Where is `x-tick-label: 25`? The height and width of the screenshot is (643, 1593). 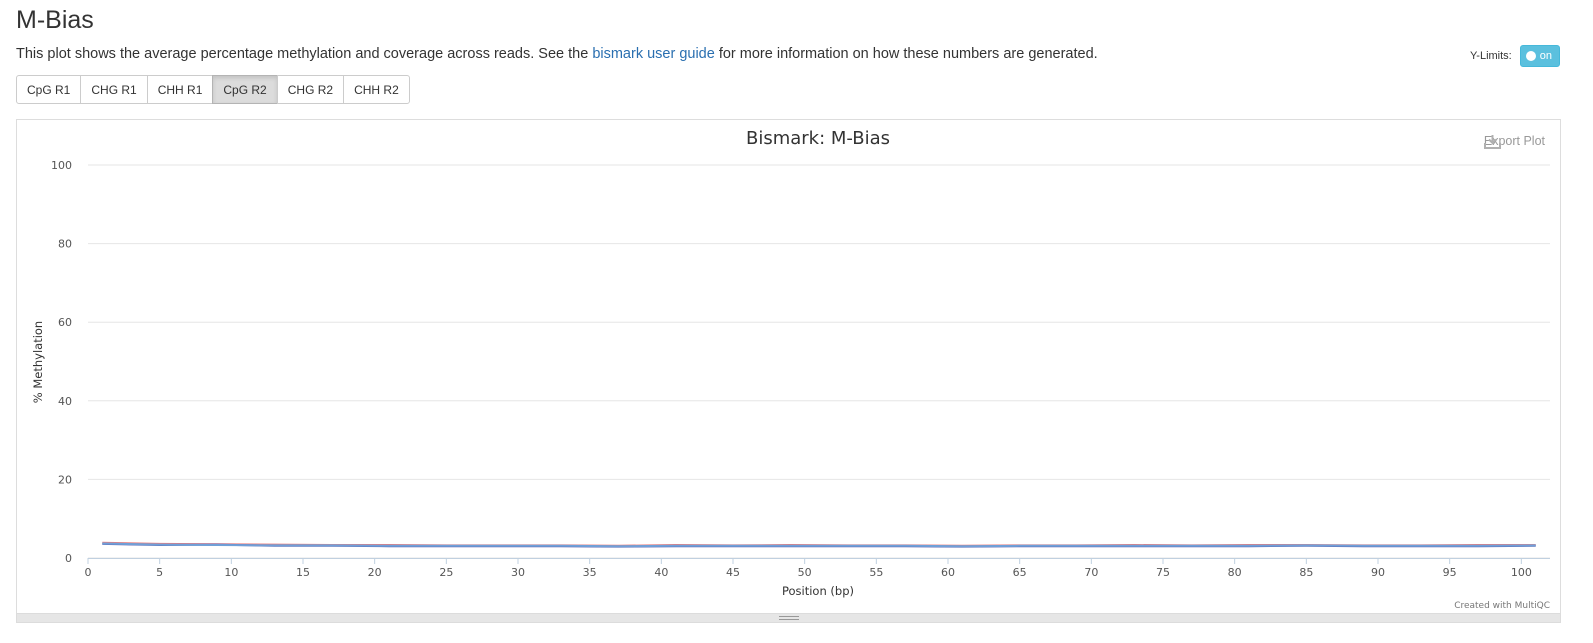
x-tick-label: 25 is located at coordinates (446, 572).